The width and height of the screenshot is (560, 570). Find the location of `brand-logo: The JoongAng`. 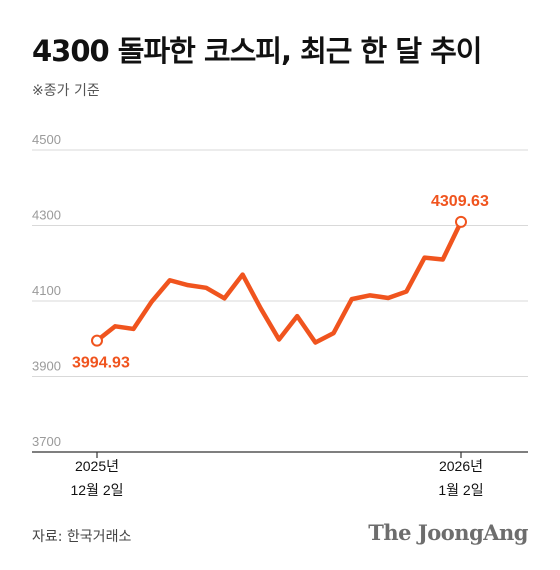

brand-logo: The JoongAng is located at coordinates (448, 532).